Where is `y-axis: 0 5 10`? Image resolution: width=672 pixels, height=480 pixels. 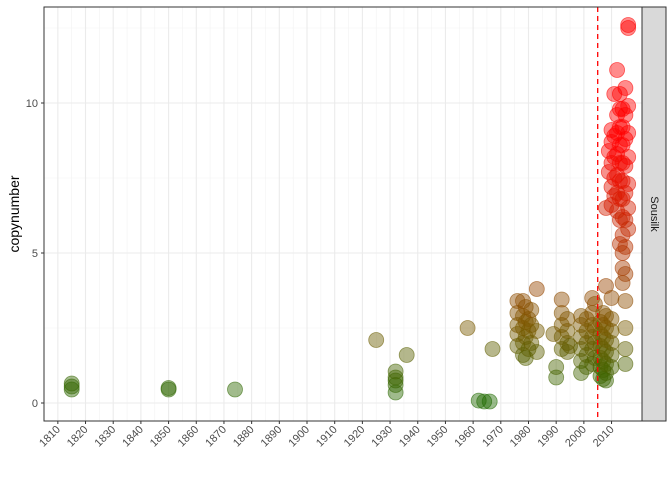
y-axis: 0 5 10 is located at coordinates (35, 254).